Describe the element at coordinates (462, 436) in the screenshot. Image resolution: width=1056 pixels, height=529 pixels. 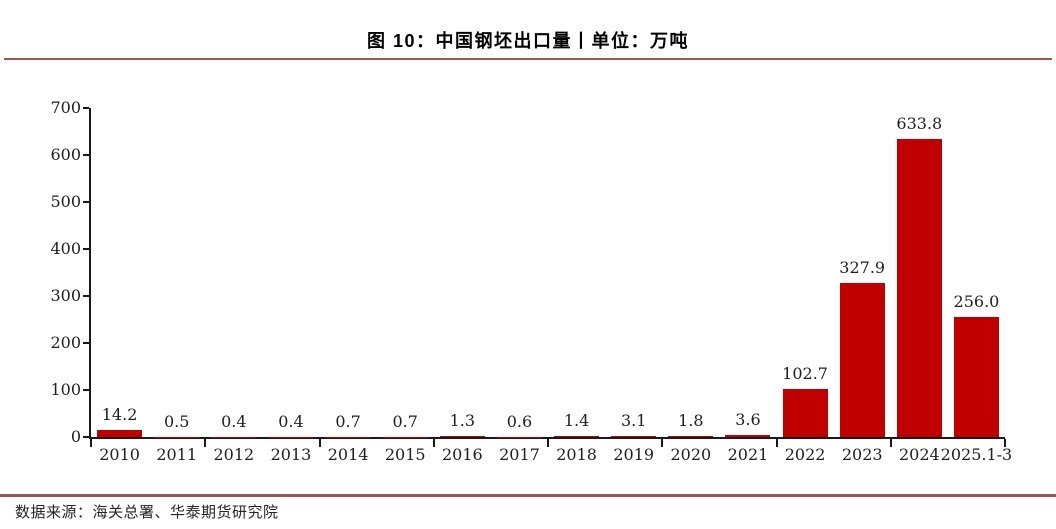
I see `bar-2016` at that location.